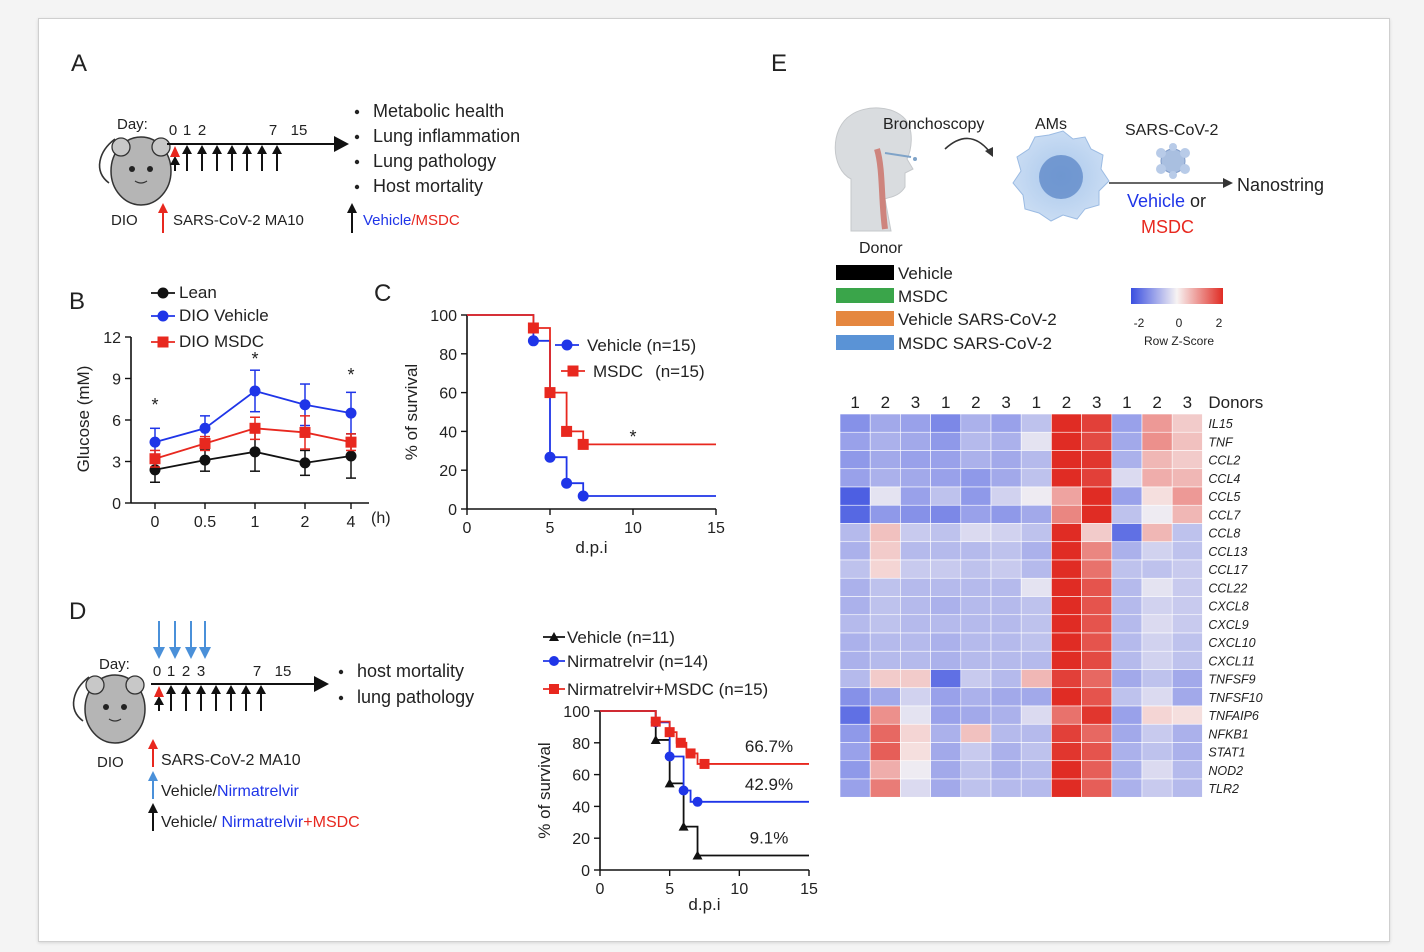 The width and height of the screenshot is (1424, 952). What do you see at coordinates (198, 292) in the screenshot?
I see `legend-label: Lean` at bounding box center [198, 292].